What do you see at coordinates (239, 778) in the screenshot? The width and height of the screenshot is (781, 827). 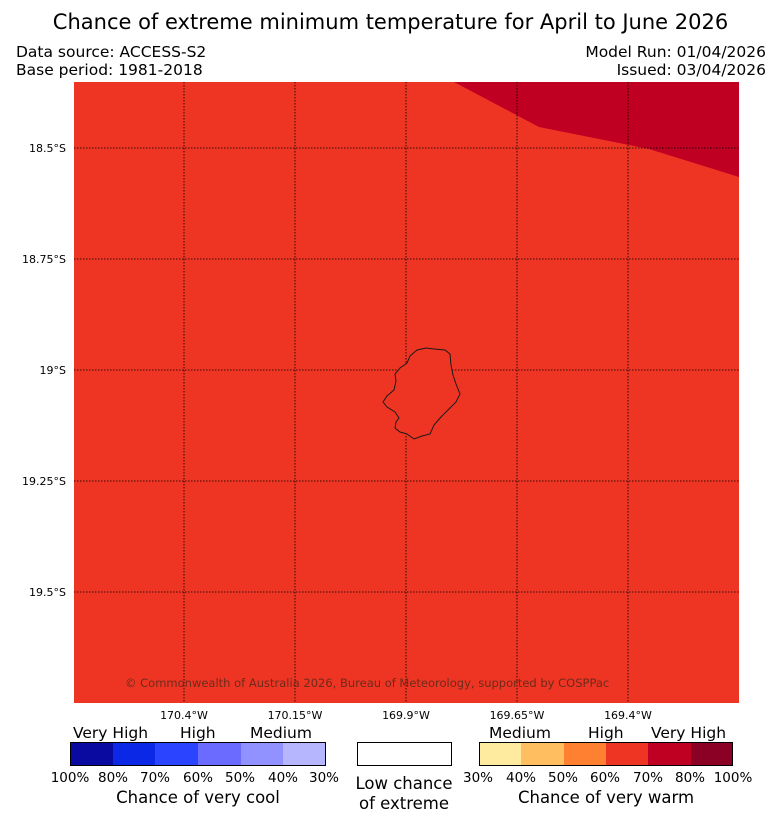 I see `cool-tick: 50%` at bounding box center [239, 778].